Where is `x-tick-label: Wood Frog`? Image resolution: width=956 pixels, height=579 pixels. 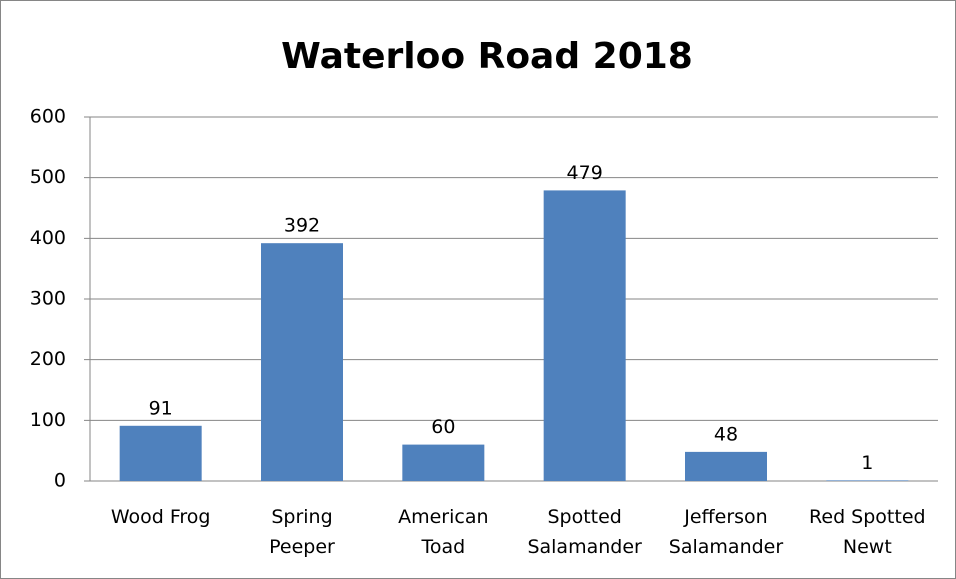
x-tick-label: Wood Frog is located at coordinates (160, 517).